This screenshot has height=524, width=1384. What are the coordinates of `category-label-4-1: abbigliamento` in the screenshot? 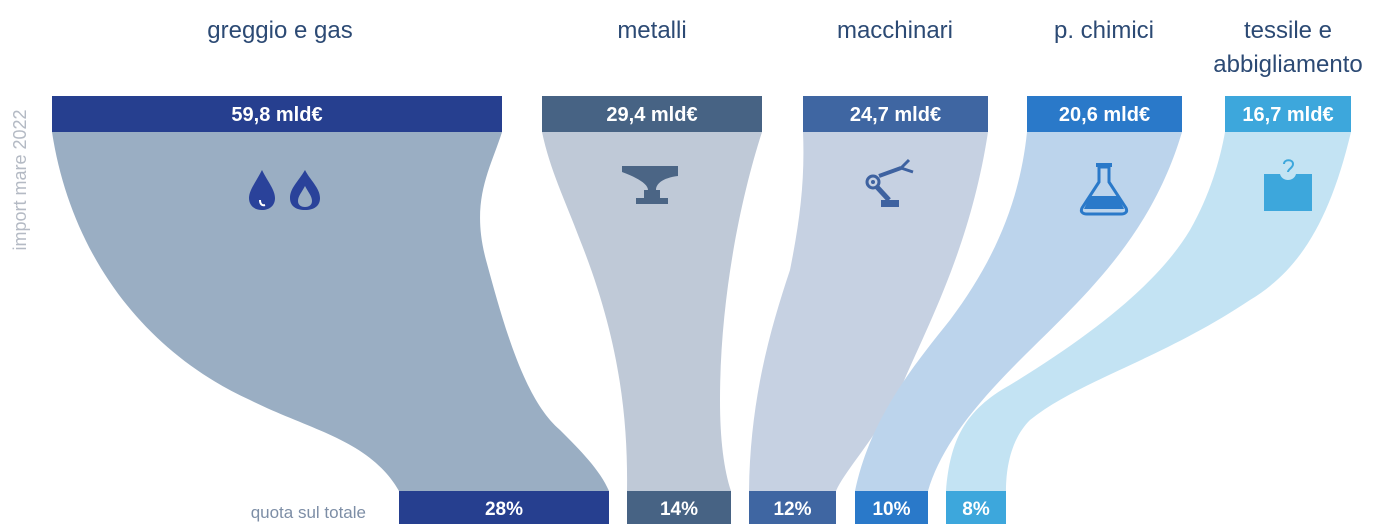 It's located at (1287, 64).